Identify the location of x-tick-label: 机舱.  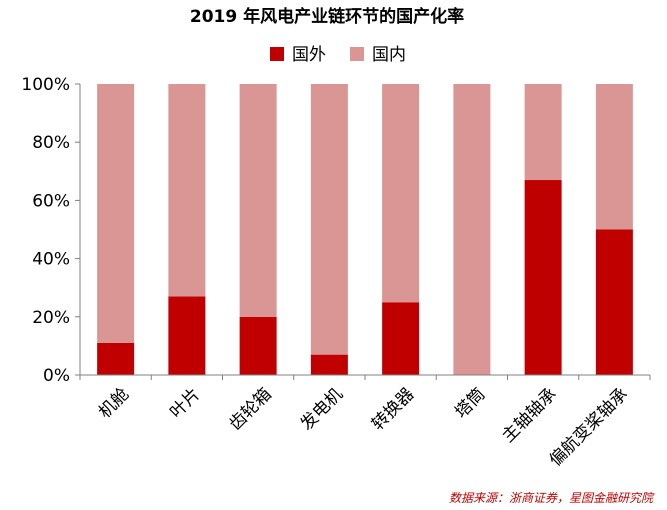
(114, 403).